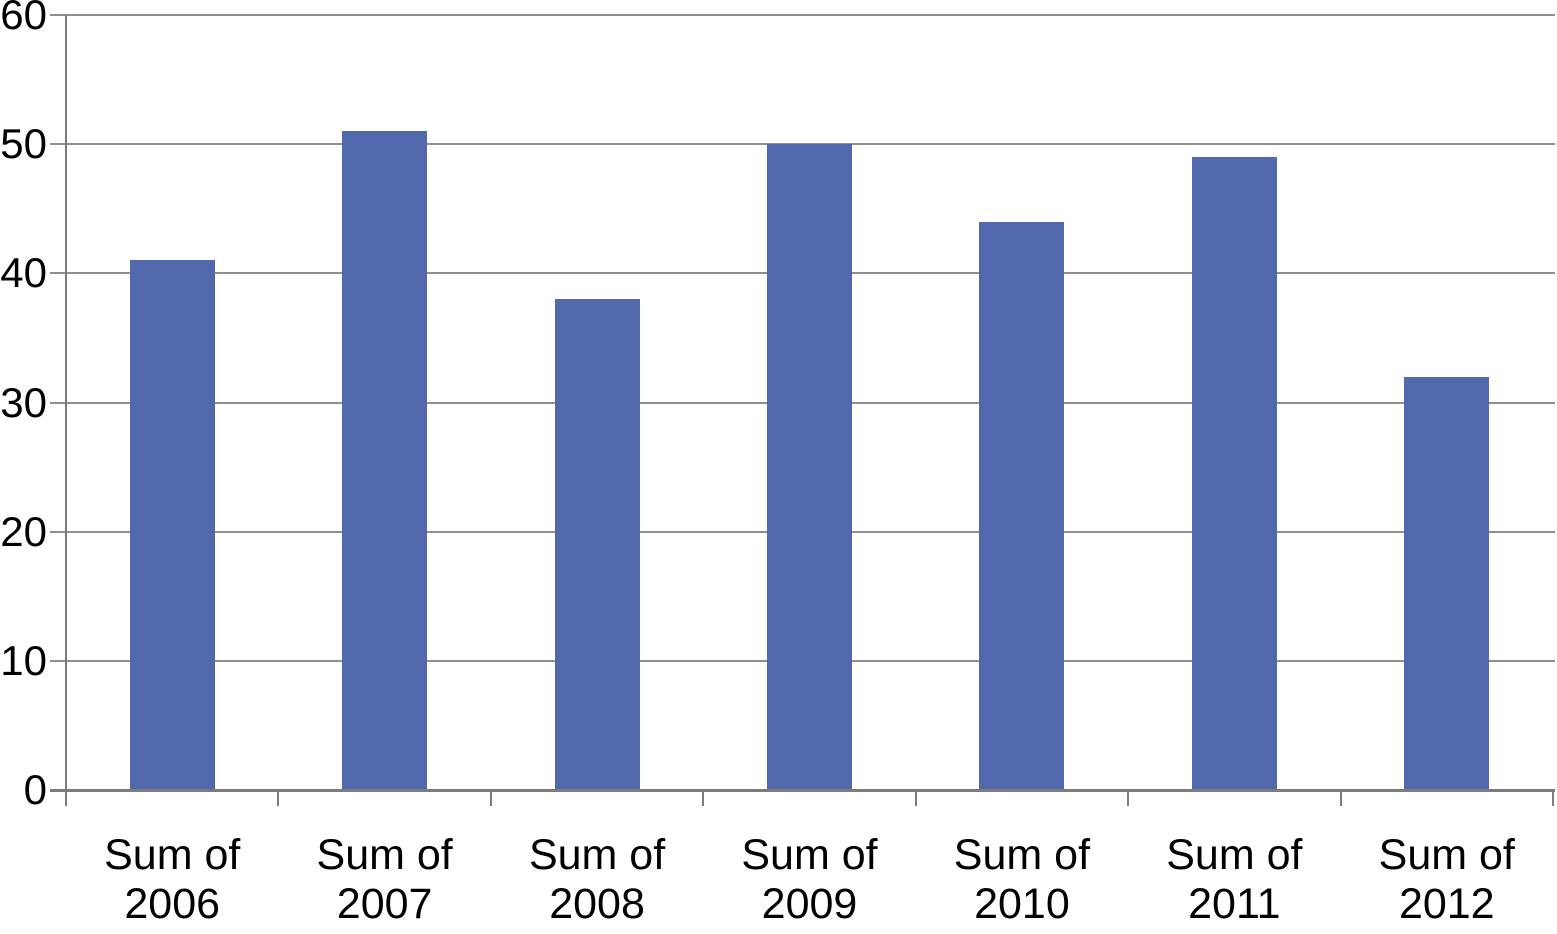  I want to click on bar-2012, so click(1447, 583).